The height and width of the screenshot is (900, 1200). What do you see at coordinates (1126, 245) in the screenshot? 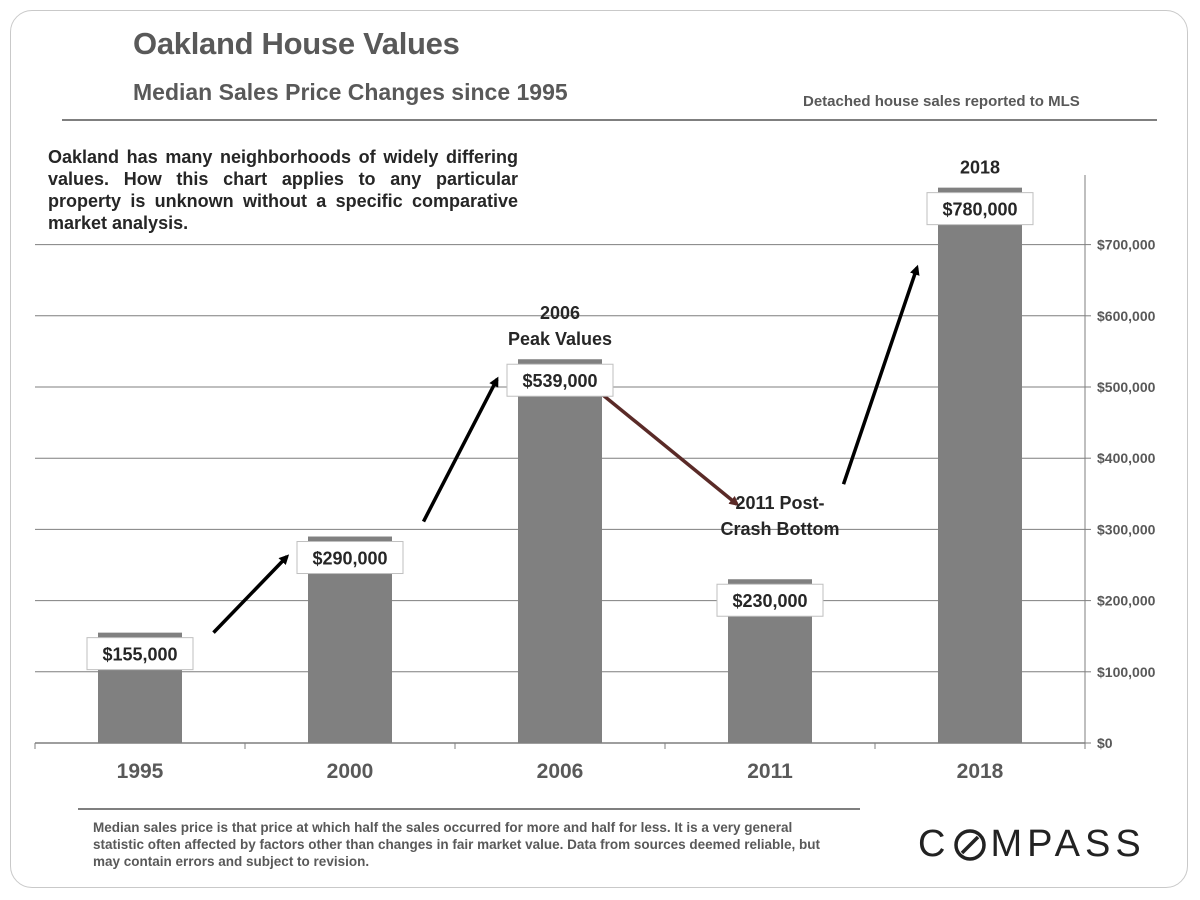
I see `y-tick-label: $700,000` at bounding box center [1126, 245].